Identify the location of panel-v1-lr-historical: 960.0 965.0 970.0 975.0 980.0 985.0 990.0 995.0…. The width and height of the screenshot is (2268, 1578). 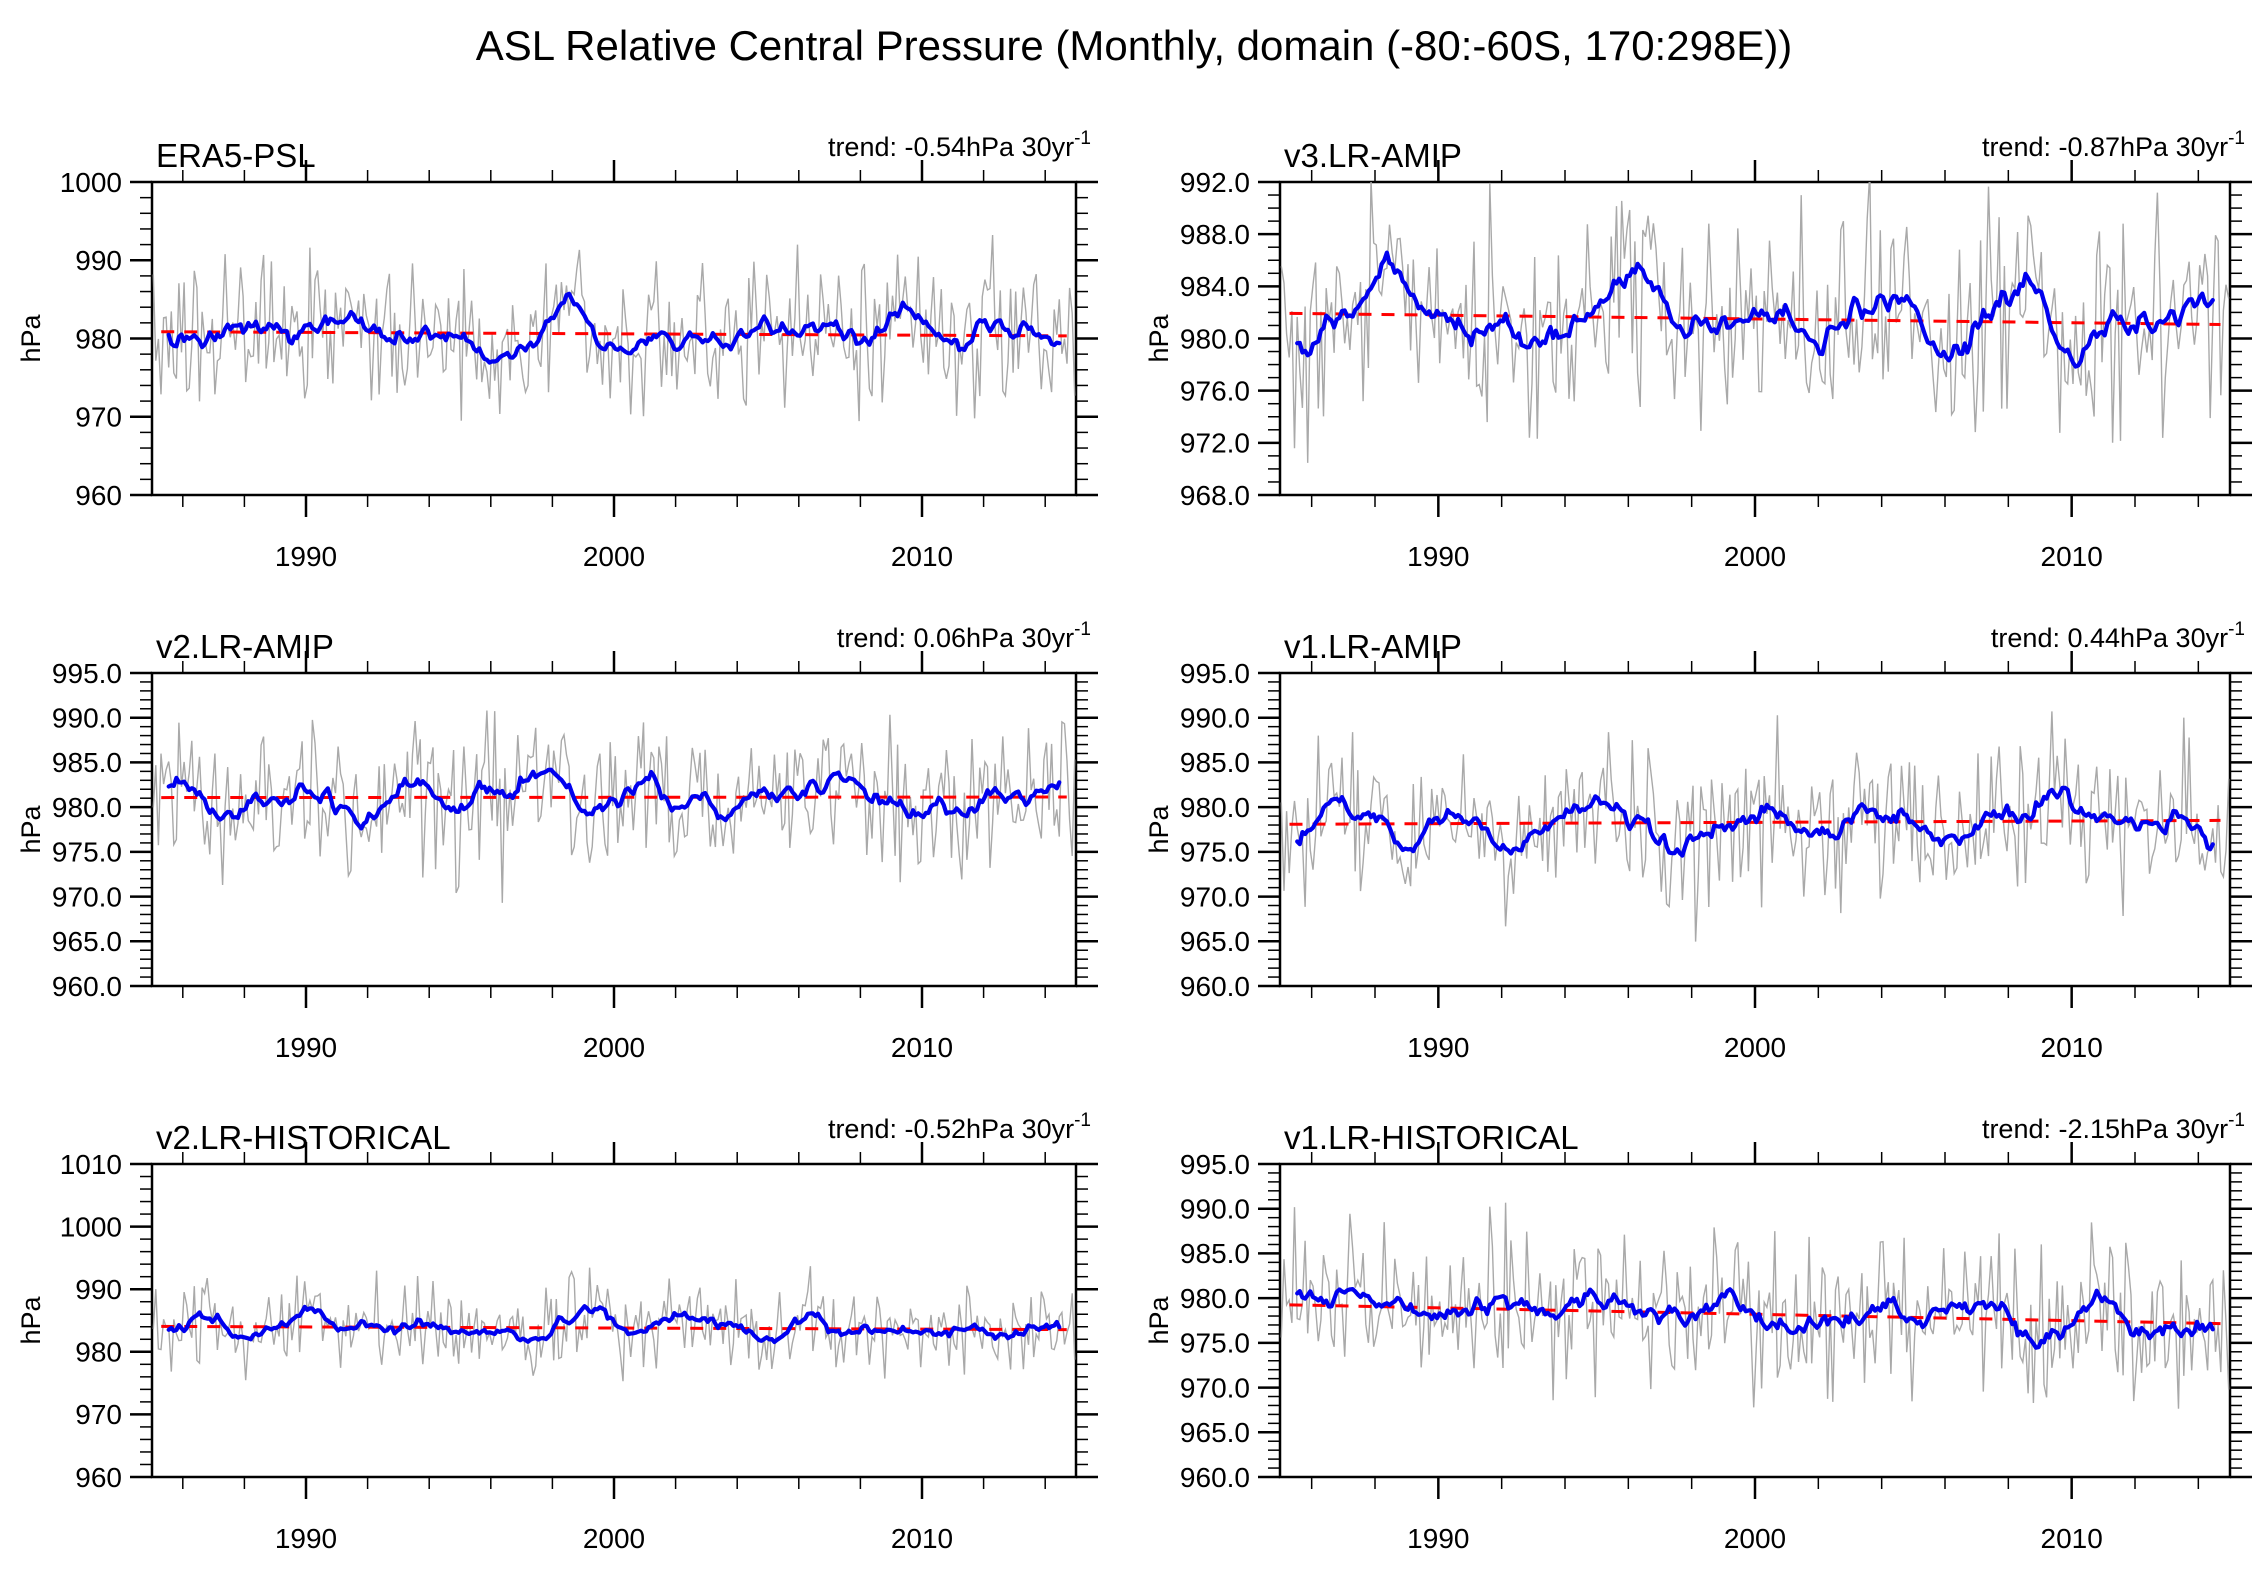
(1698, 1332).